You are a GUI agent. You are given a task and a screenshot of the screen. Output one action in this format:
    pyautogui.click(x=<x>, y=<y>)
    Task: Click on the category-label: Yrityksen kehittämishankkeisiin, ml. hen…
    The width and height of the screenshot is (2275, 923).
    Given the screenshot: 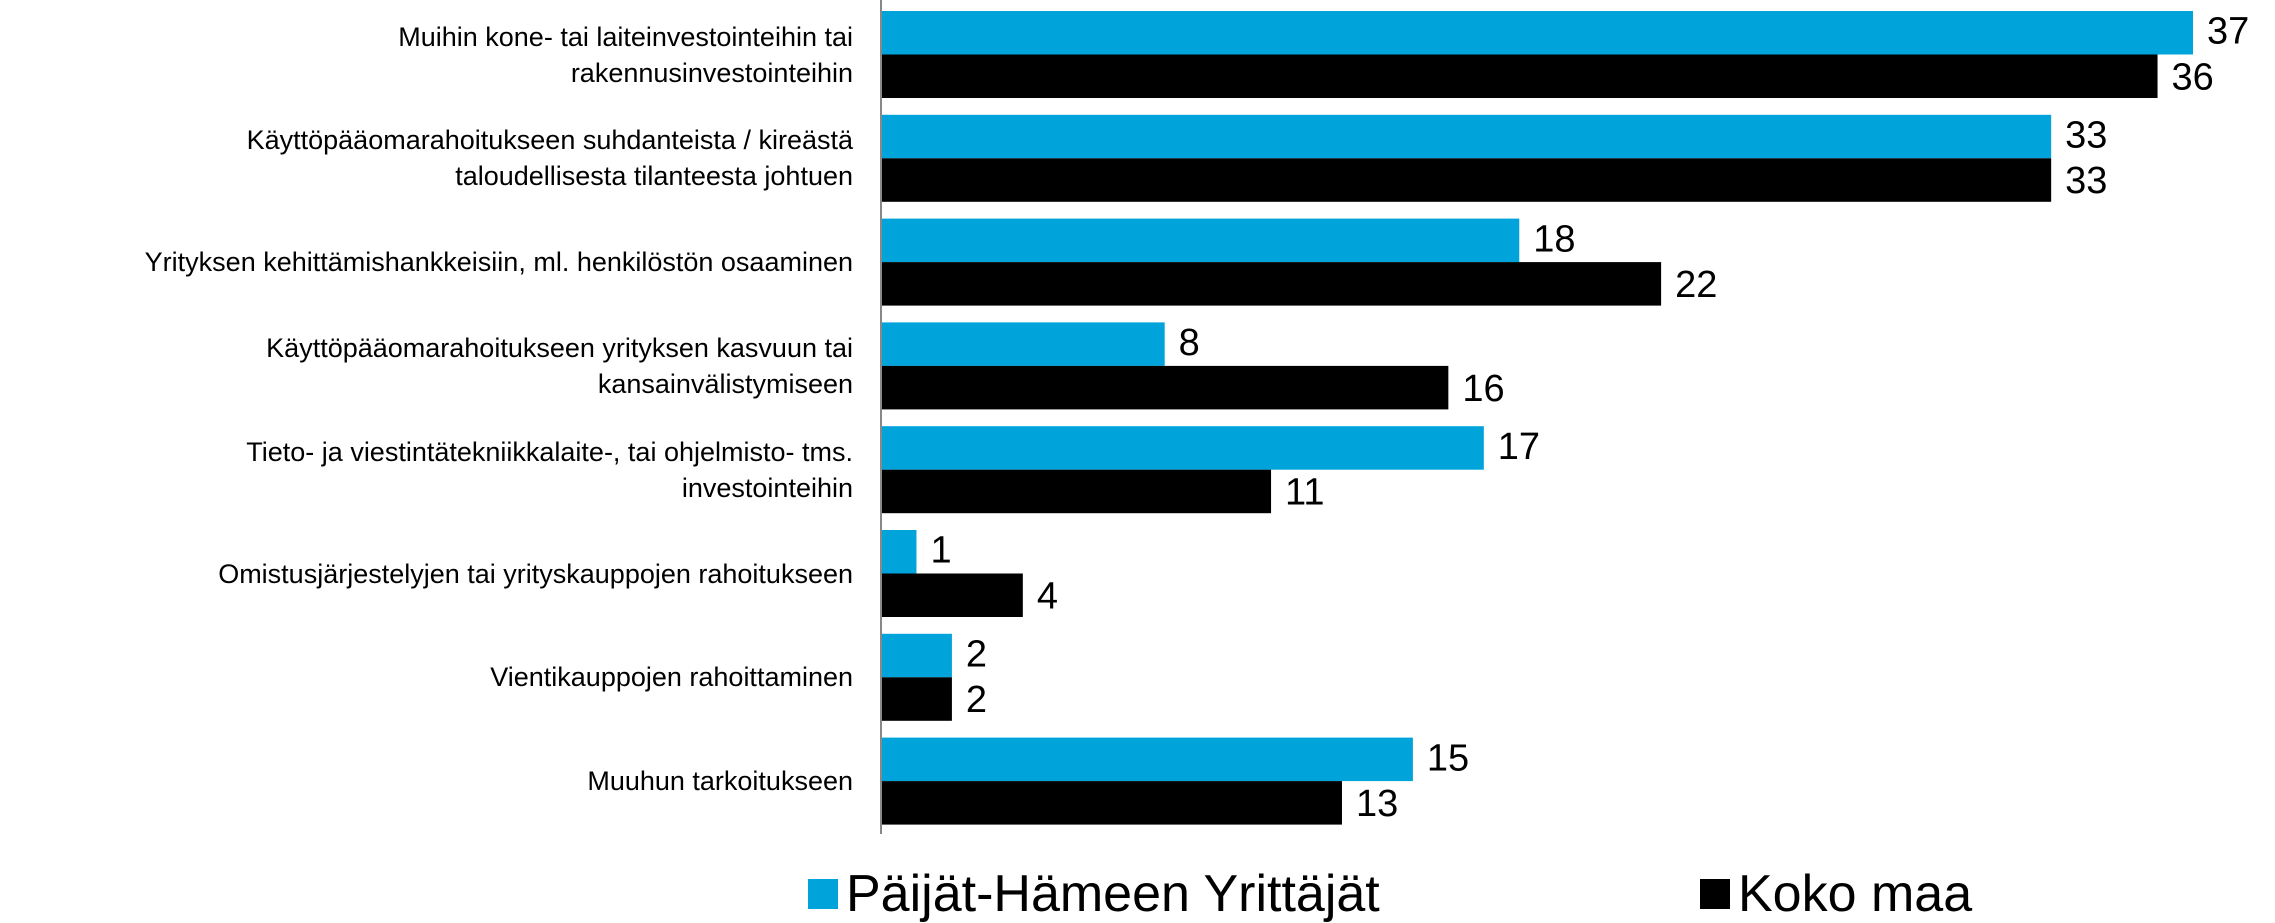 What is the action you would take?
    pyautogui.click(x=498, y=262)
    